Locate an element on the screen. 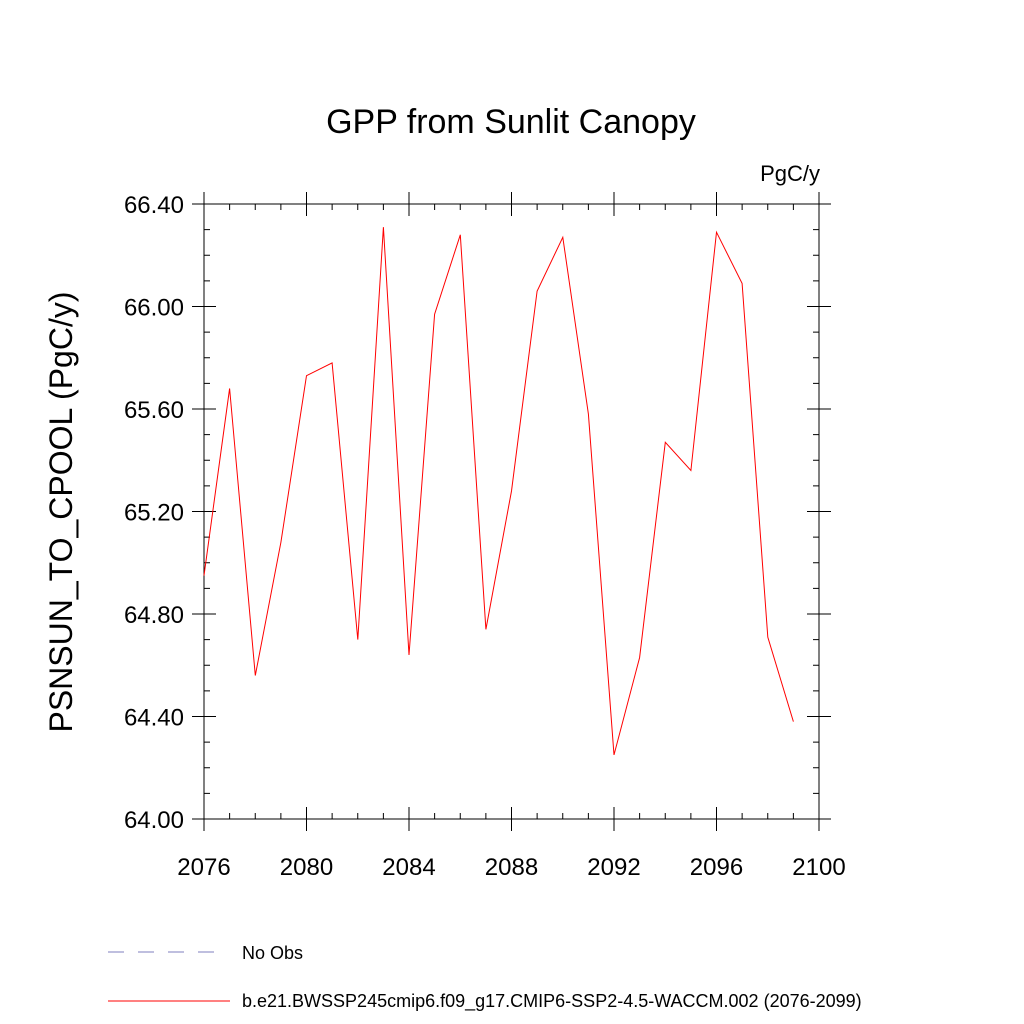  x-tick-label: 2100 is located at coordinates (818, 867).